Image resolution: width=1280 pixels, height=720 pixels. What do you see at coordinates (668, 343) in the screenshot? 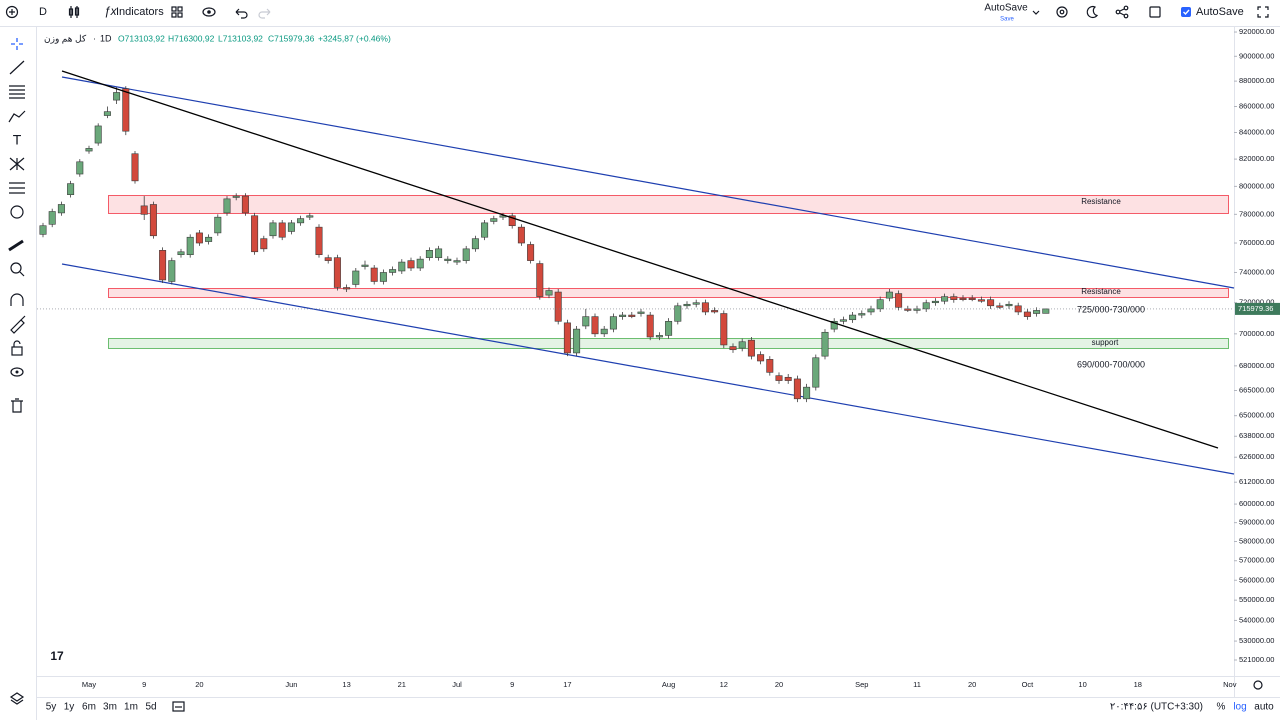
I see `support-zone` at bounding box center [668, 343].